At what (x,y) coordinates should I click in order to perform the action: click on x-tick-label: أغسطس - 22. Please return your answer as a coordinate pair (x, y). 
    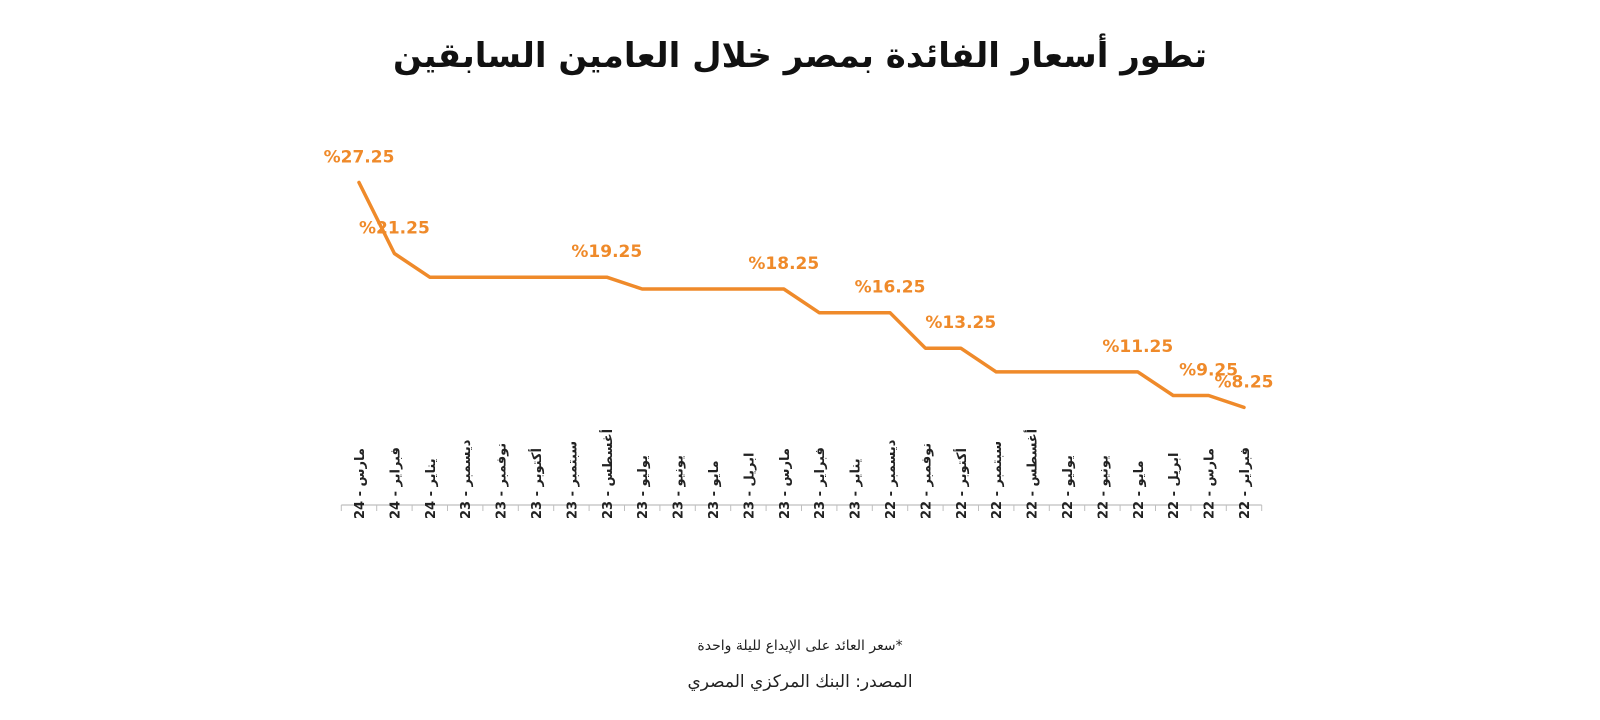
    Looking at the image, I should click on (1032, 474).